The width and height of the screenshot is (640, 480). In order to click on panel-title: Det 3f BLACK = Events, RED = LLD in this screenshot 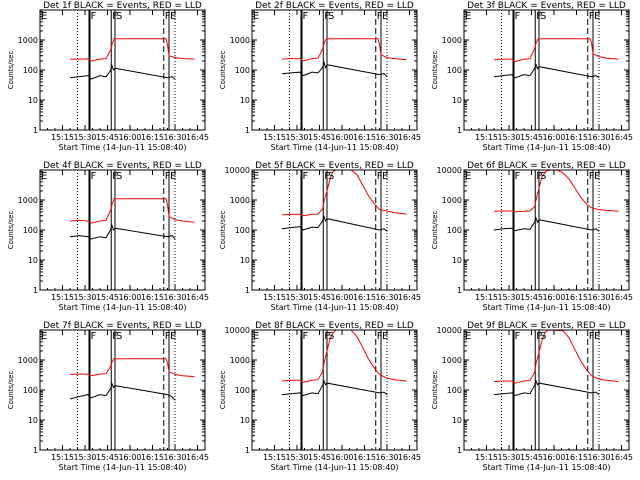, I will do `click(546, 6)`.